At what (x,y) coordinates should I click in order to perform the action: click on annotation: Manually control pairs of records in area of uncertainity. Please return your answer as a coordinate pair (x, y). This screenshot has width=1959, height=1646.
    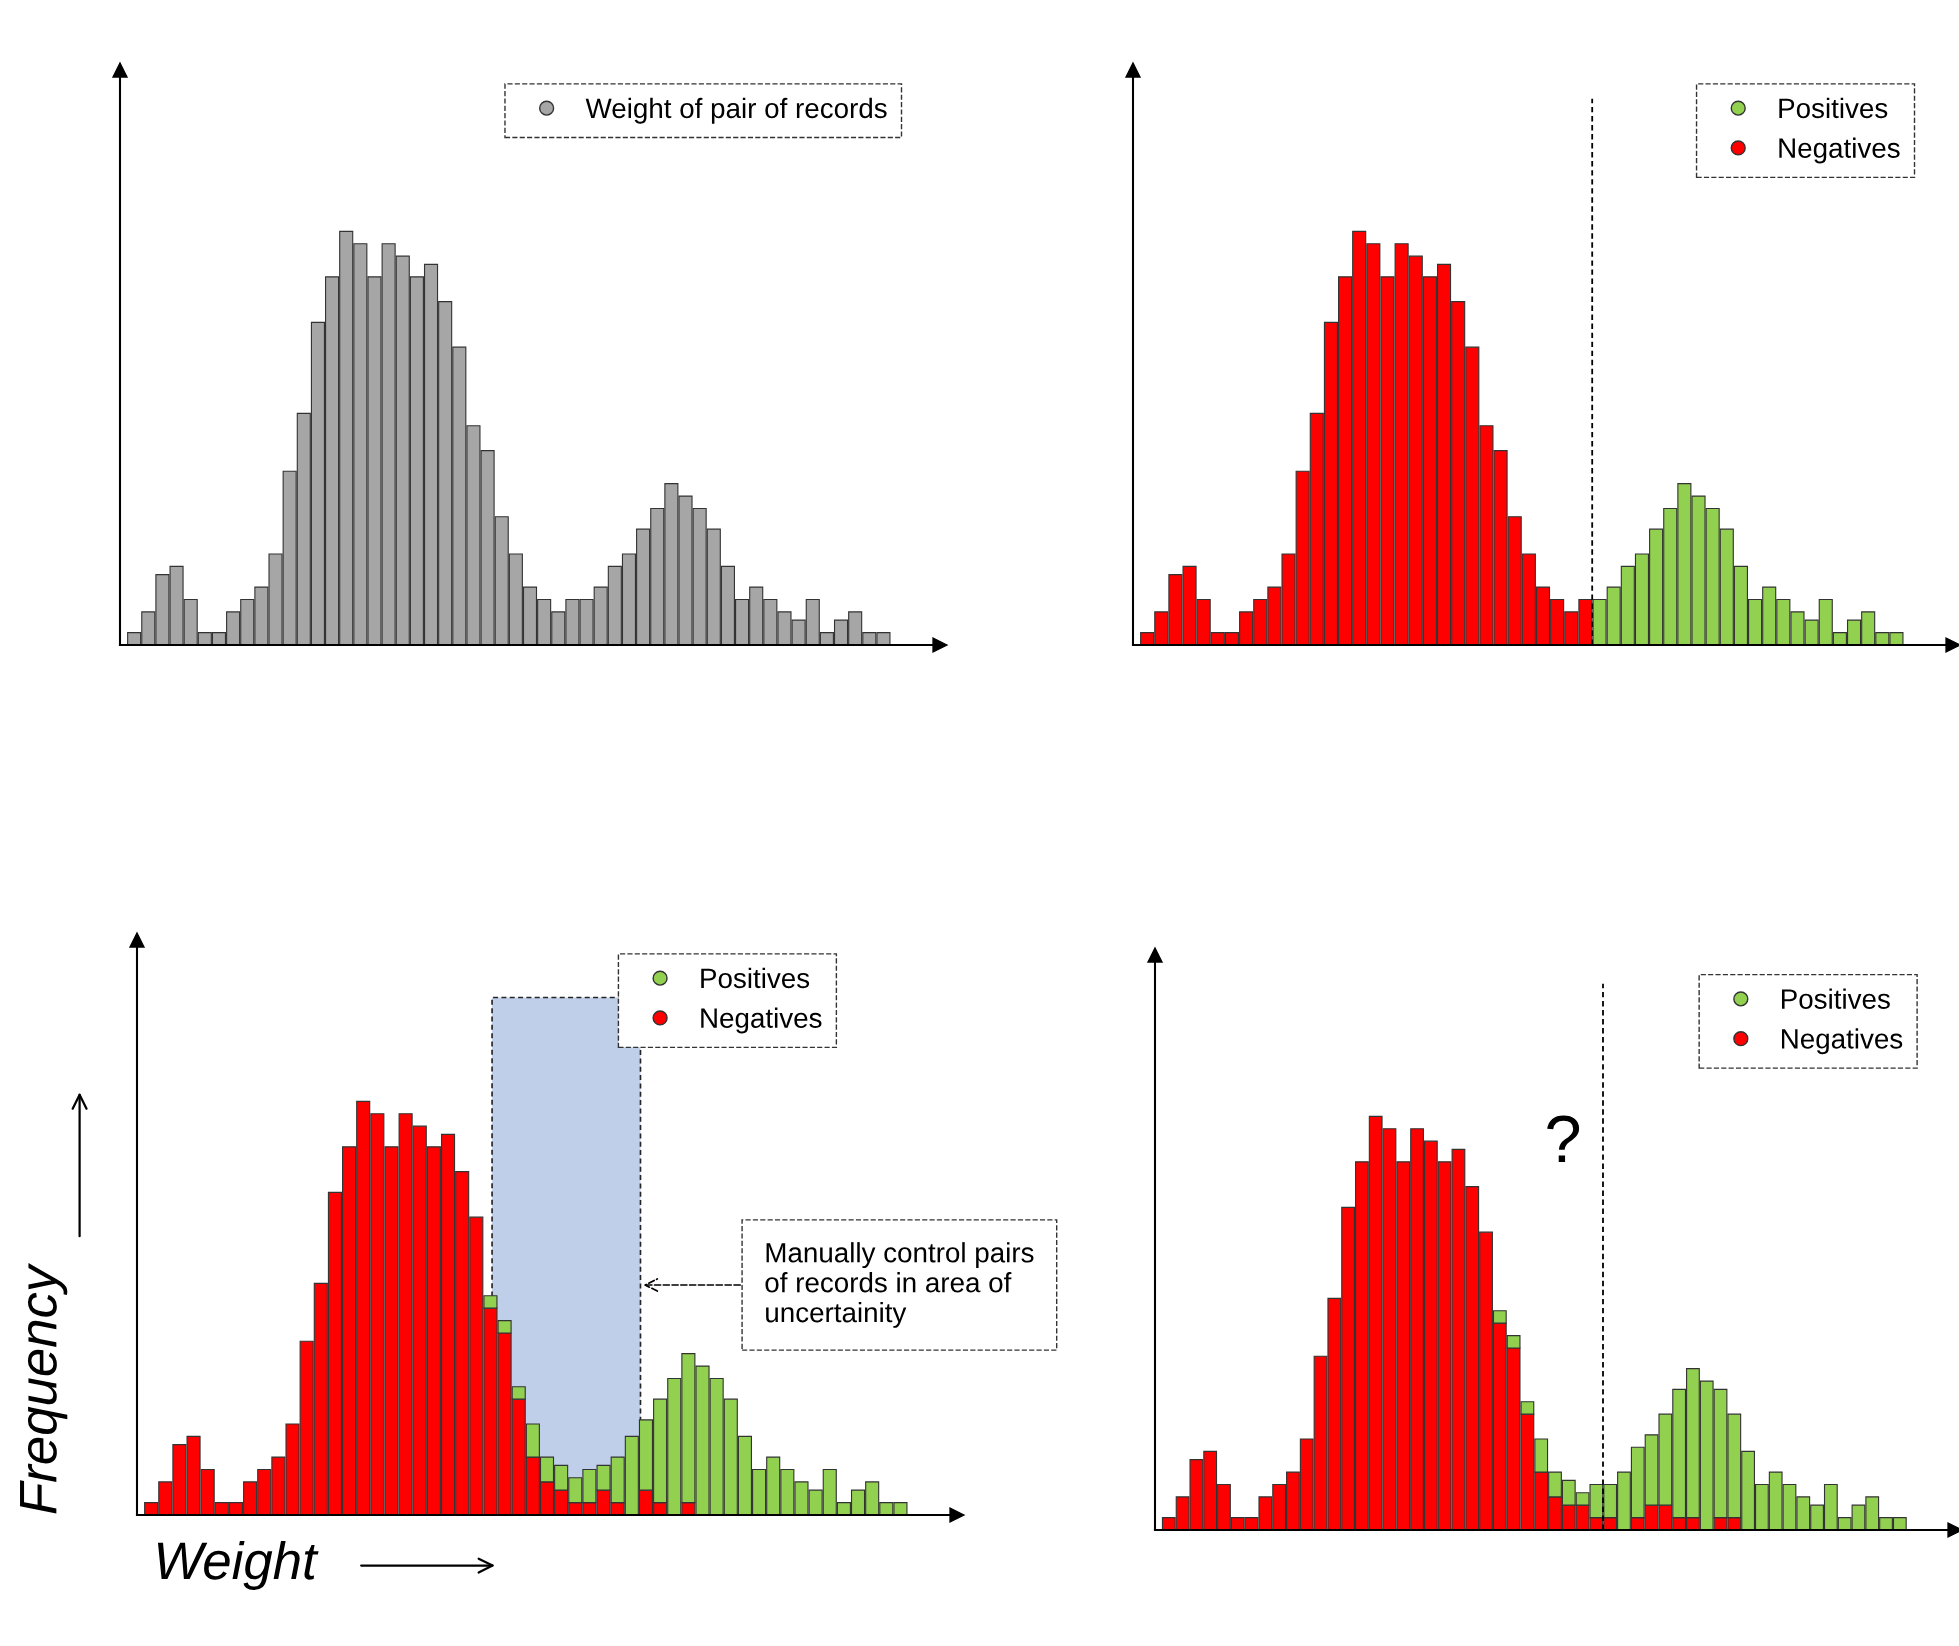
    Looking at the image, I should click on (899, 1285).